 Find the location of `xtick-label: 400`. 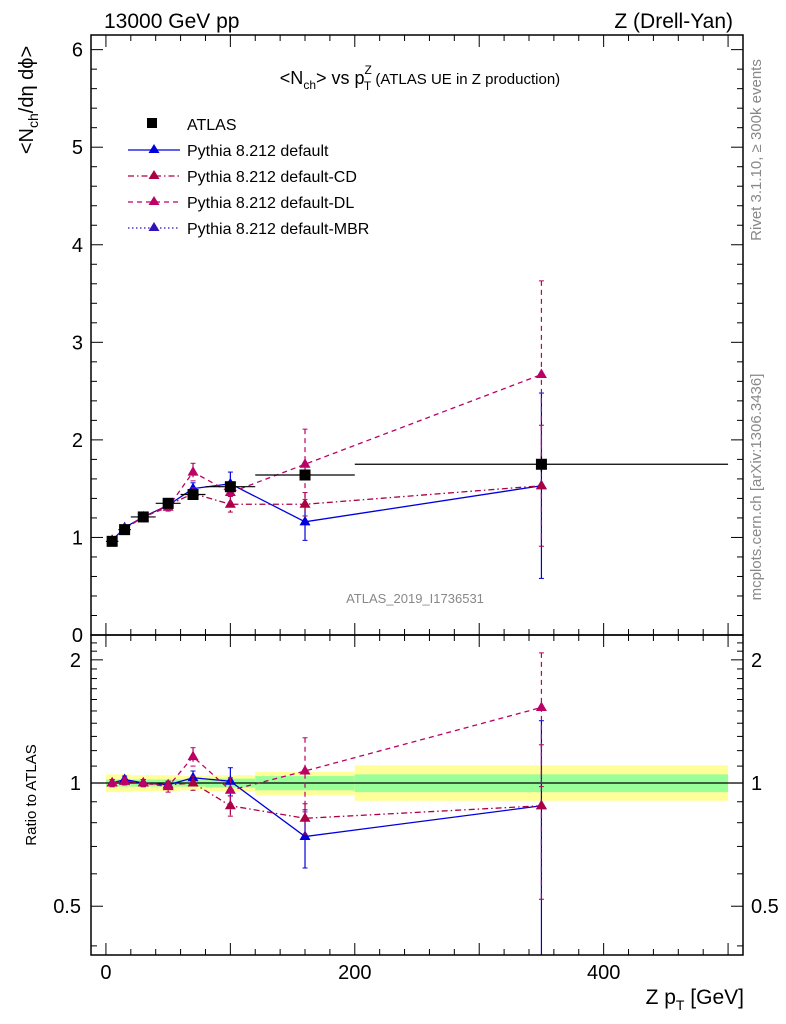

xtick-label: 400 is located at coordinates (603, 973).